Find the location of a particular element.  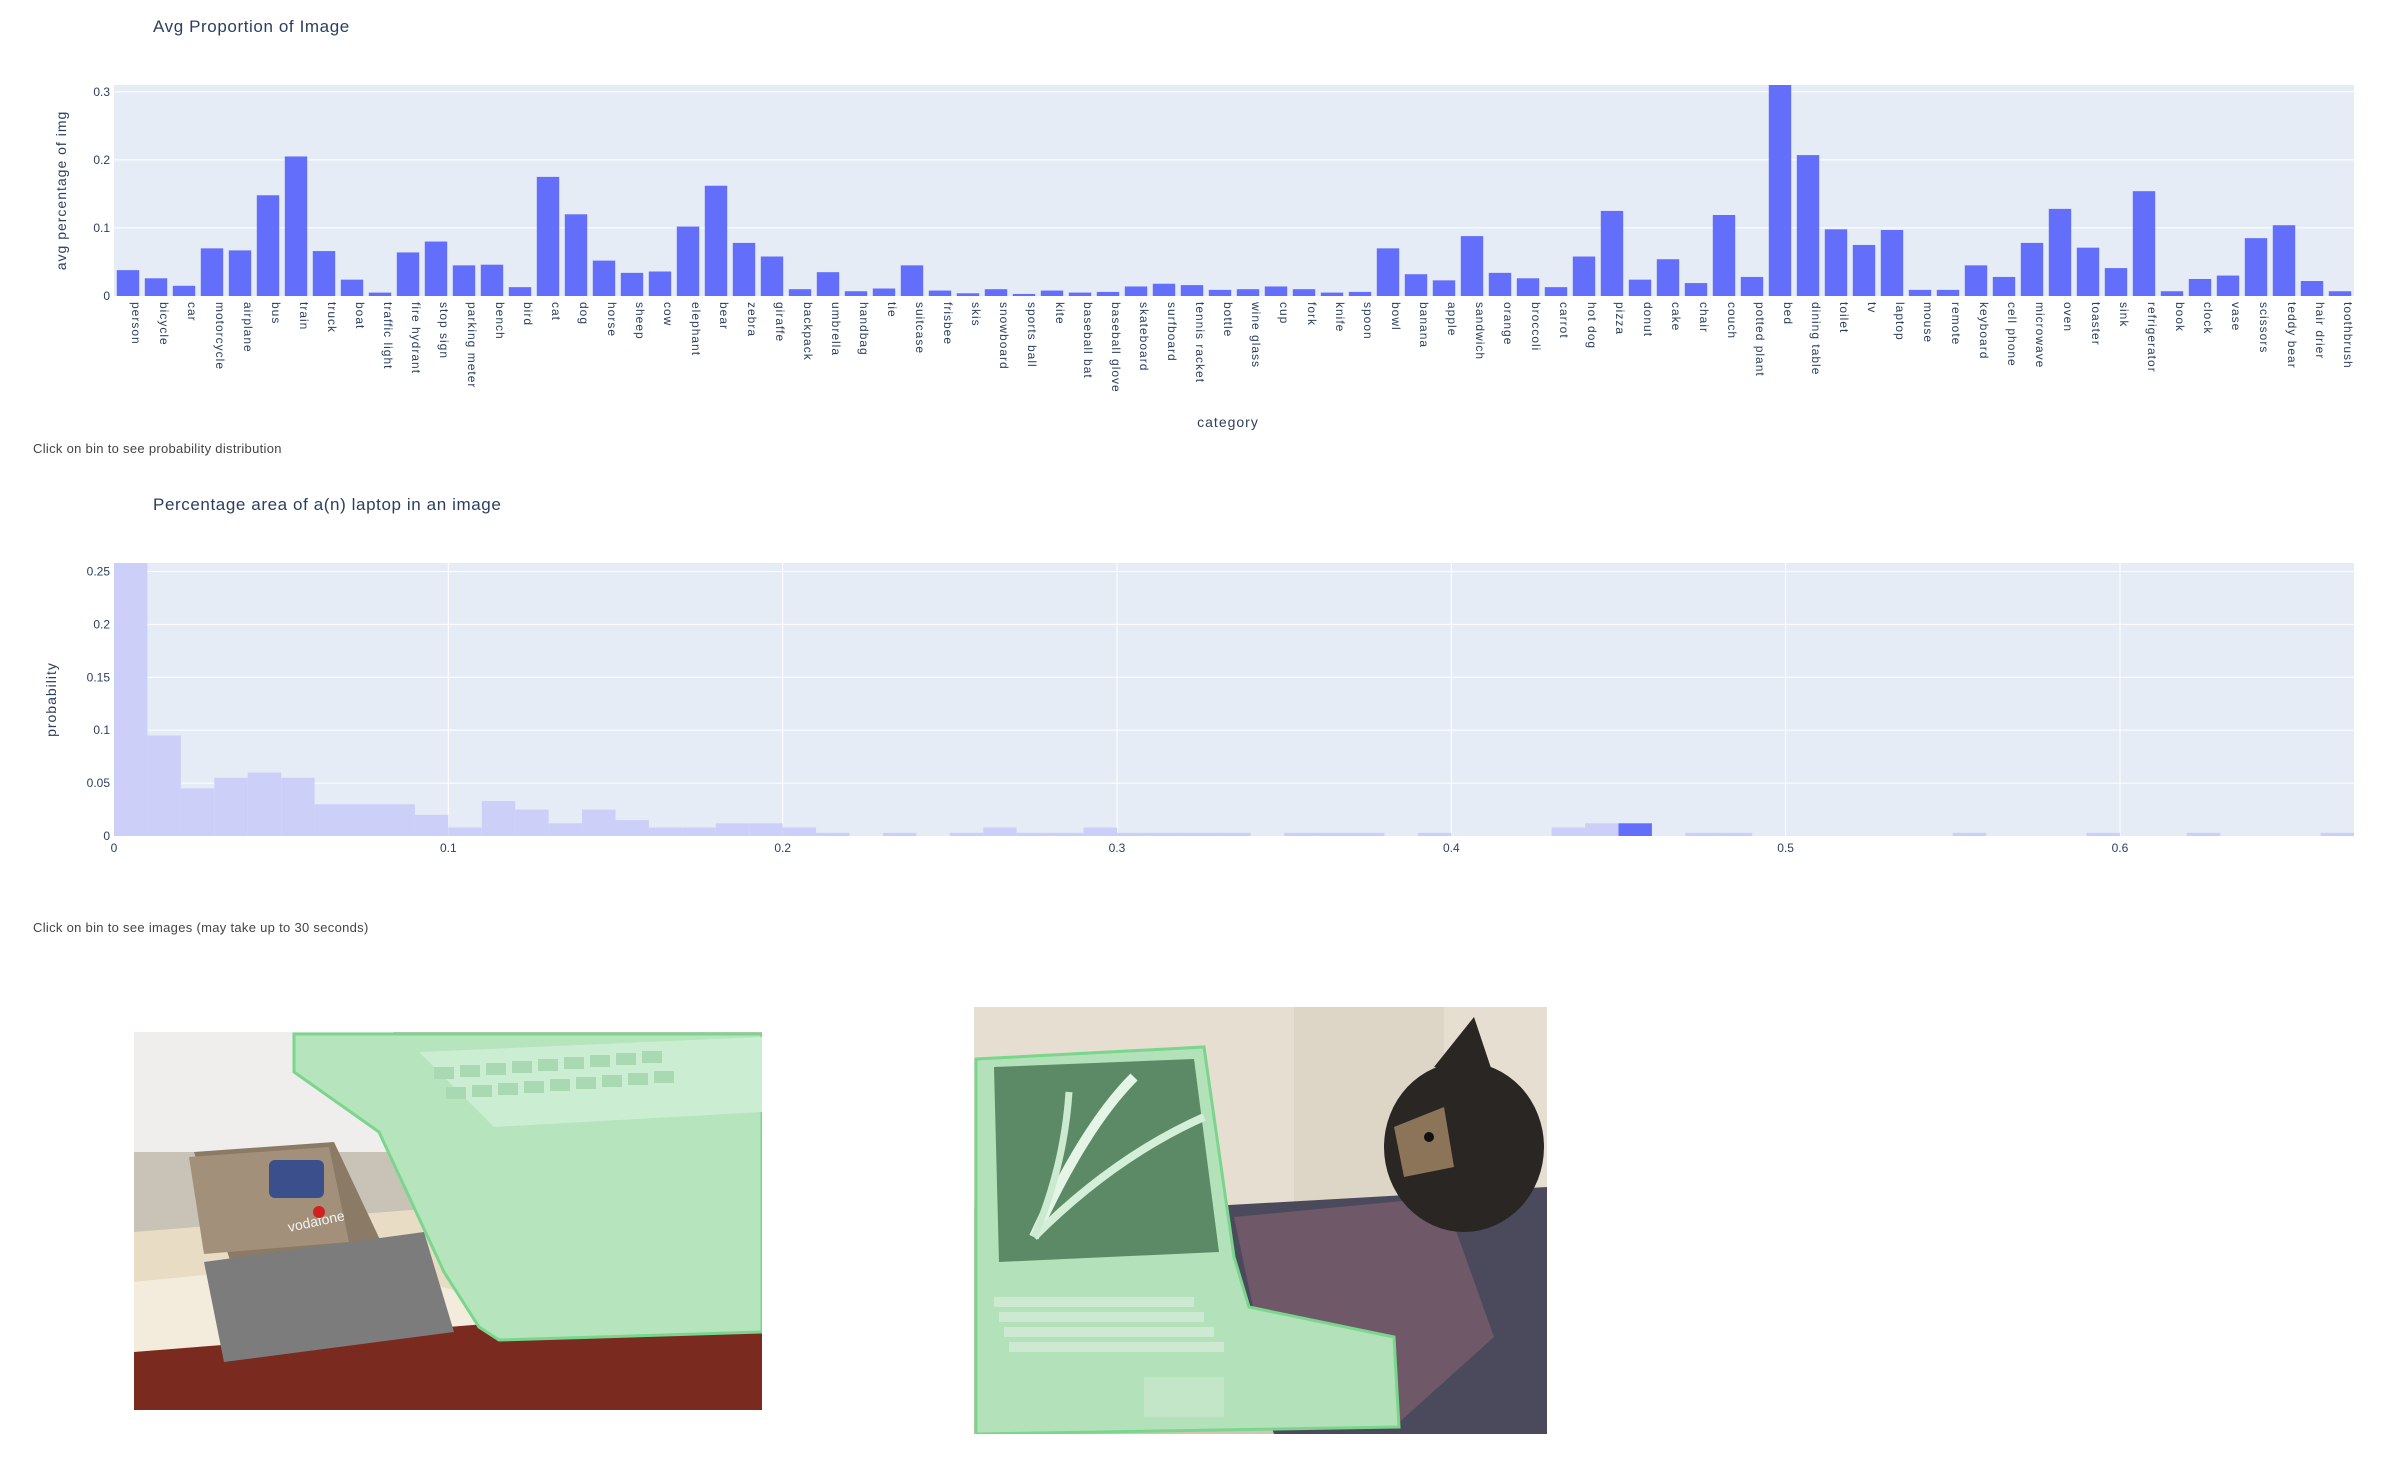

x-tick-label: bird is located at coordinates (528, 314).